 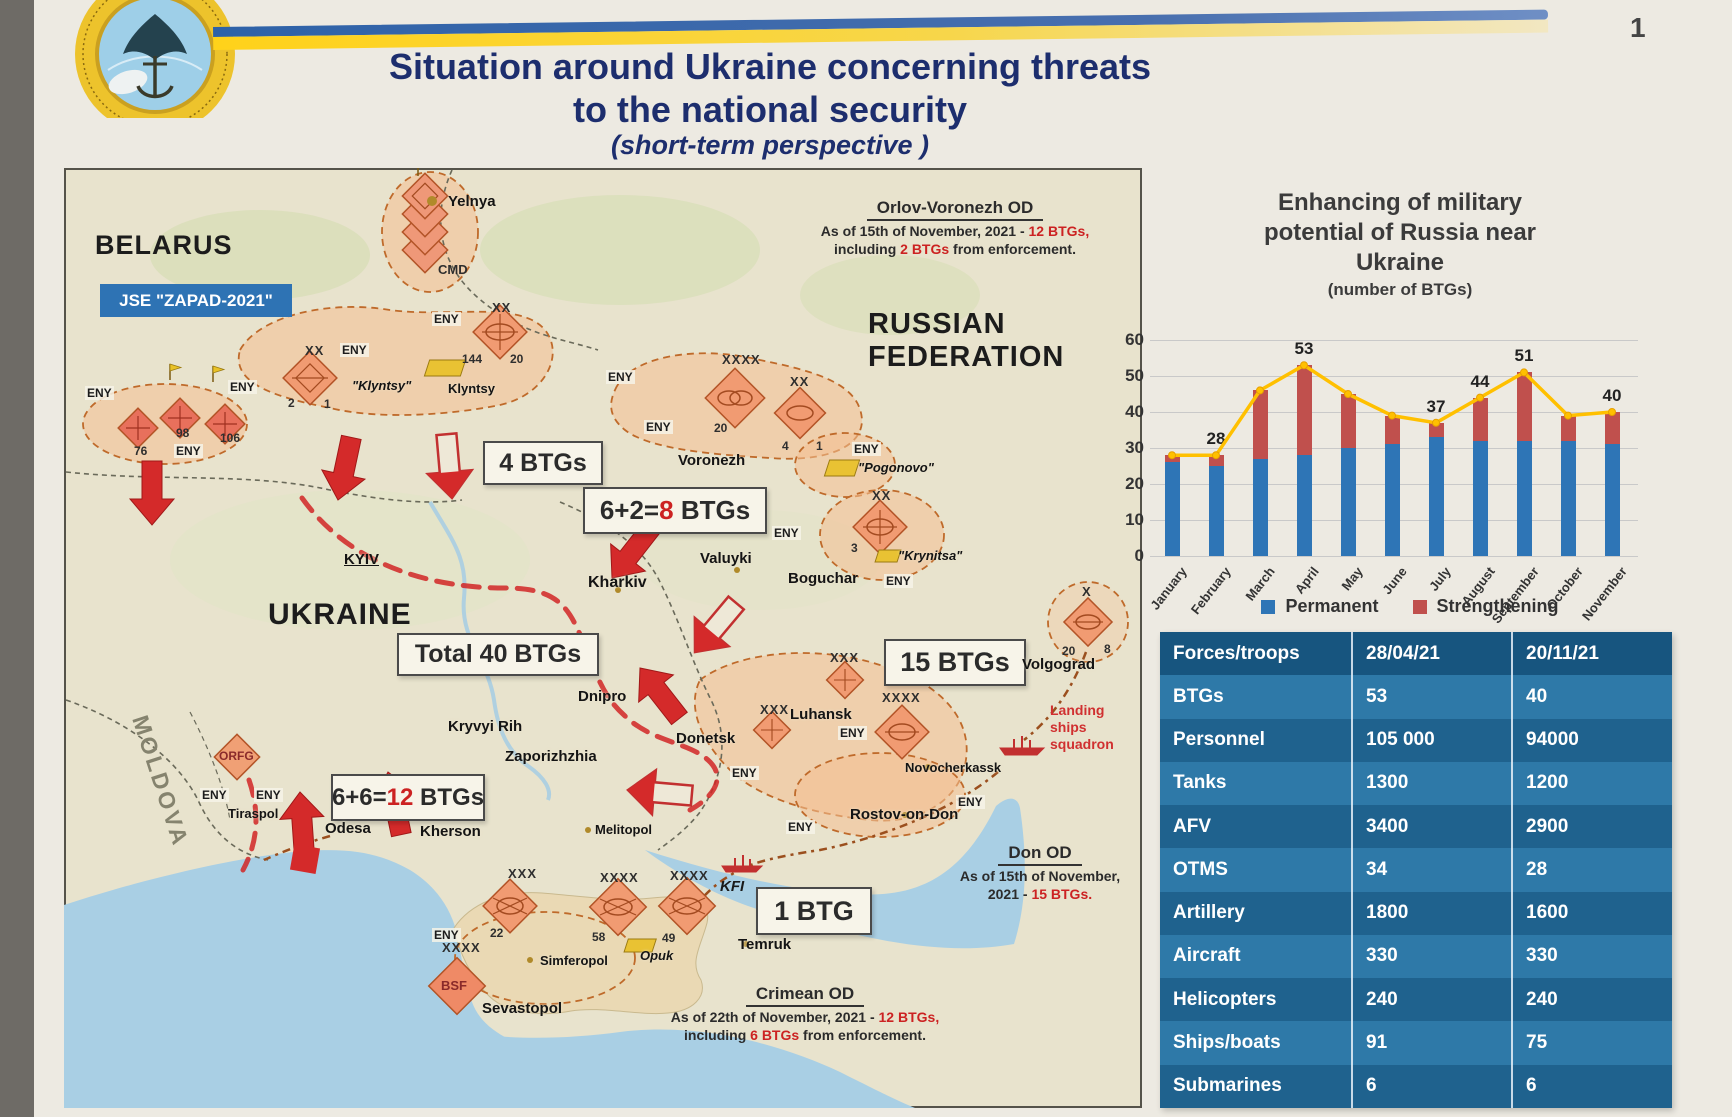 What do you see at coordinates (498, 654) in the screenshot?
I see `btg-box-total: Total 40 BTGs` at bounding box center [498, 654].